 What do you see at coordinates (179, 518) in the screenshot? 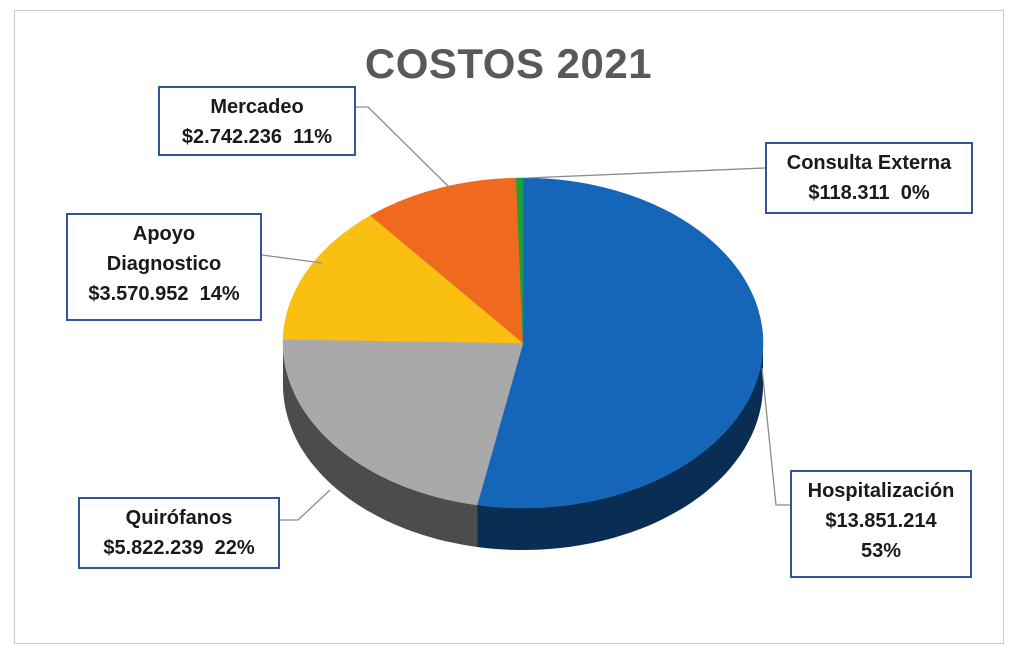
I see `label-quirofanos-name: Quirófanos` at bounding box center [179, 518].